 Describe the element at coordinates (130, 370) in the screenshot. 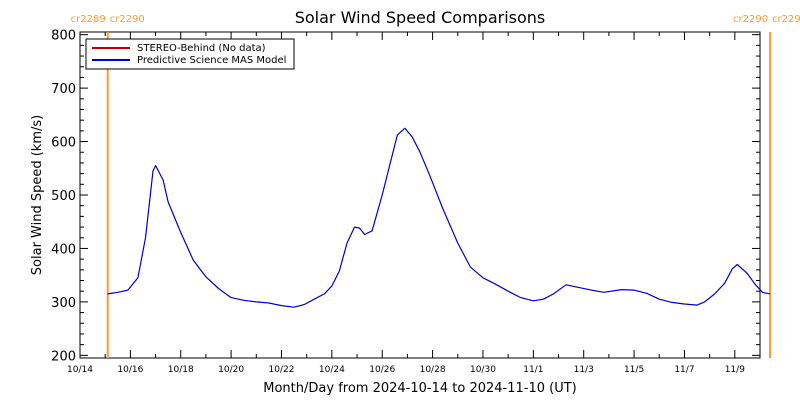

I see `x-tick-label: 10/16` at that location.